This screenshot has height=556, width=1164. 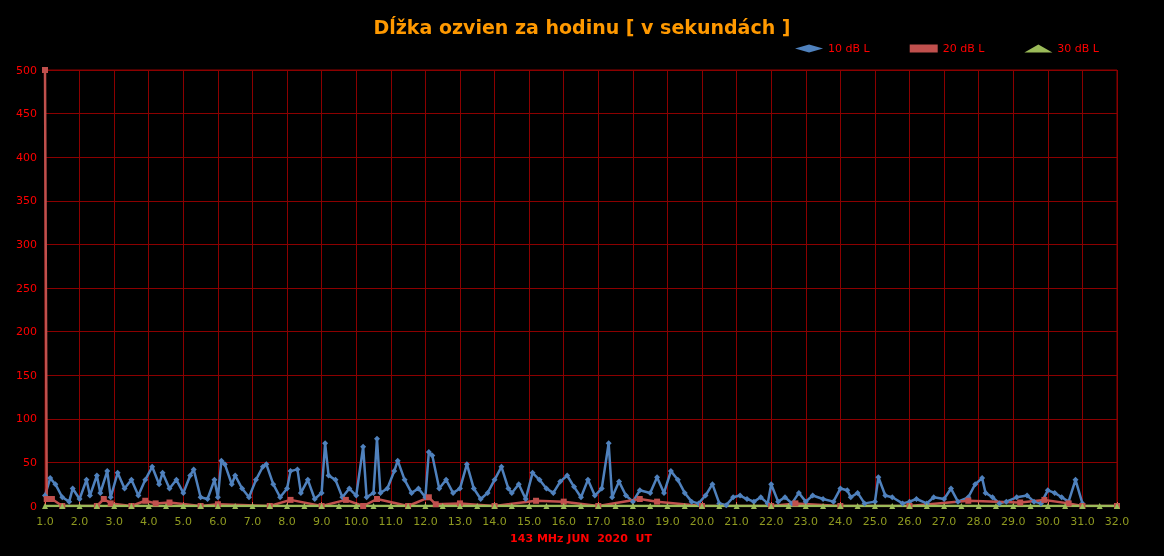 I want to click on x-tick-label: 9.0, so click(x=321, y=521).